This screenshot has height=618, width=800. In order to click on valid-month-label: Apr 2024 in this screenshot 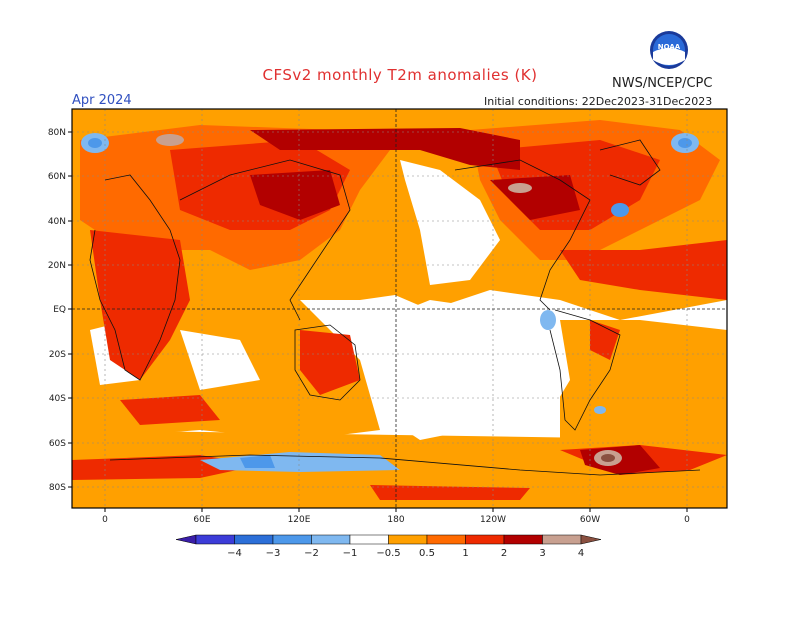, I will do `click(102, 100)`.